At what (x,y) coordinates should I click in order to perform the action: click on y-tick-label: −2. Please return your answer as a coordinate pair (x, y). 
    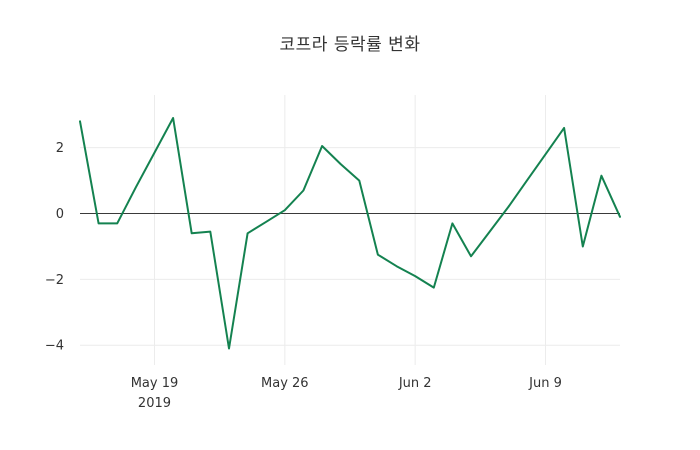
    Looking at the image, I should click on (54, 280).